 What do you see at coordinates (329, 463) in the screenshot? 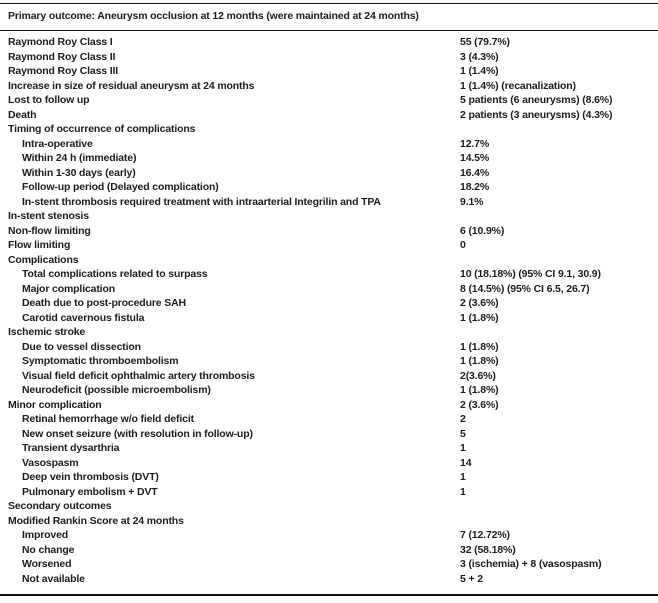
I see `table-row: Vasospasm 14` at bounding box center [329, 463].